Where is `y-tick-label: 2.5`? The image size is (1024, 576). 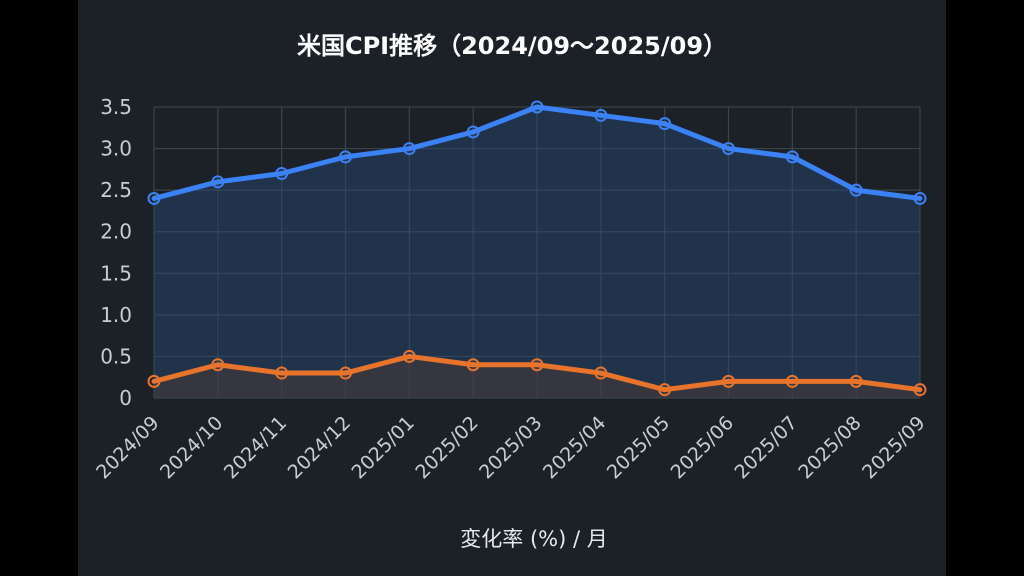
y-tick-label: 2.5 is located at coordinates (116, 190).